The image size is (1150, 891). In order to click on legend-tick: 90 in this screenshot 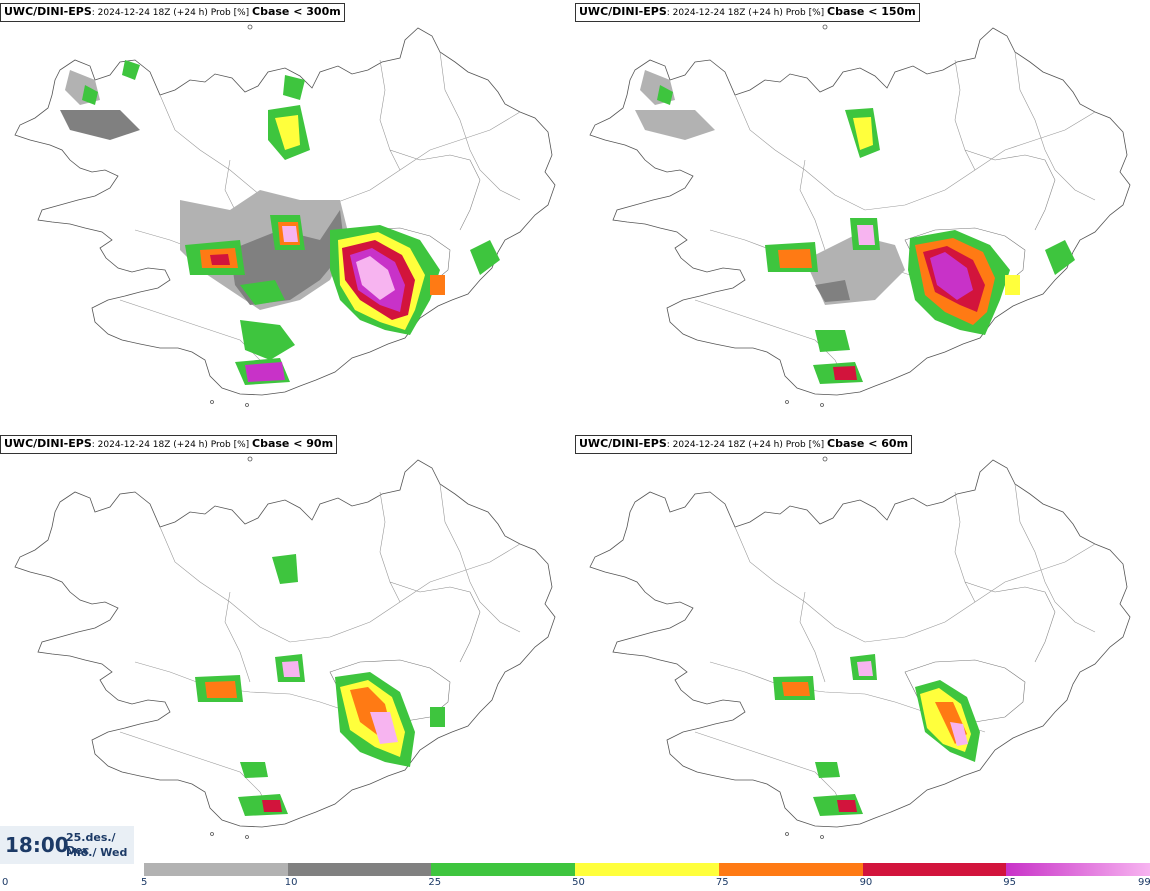, I will do `click(866, 882)`.